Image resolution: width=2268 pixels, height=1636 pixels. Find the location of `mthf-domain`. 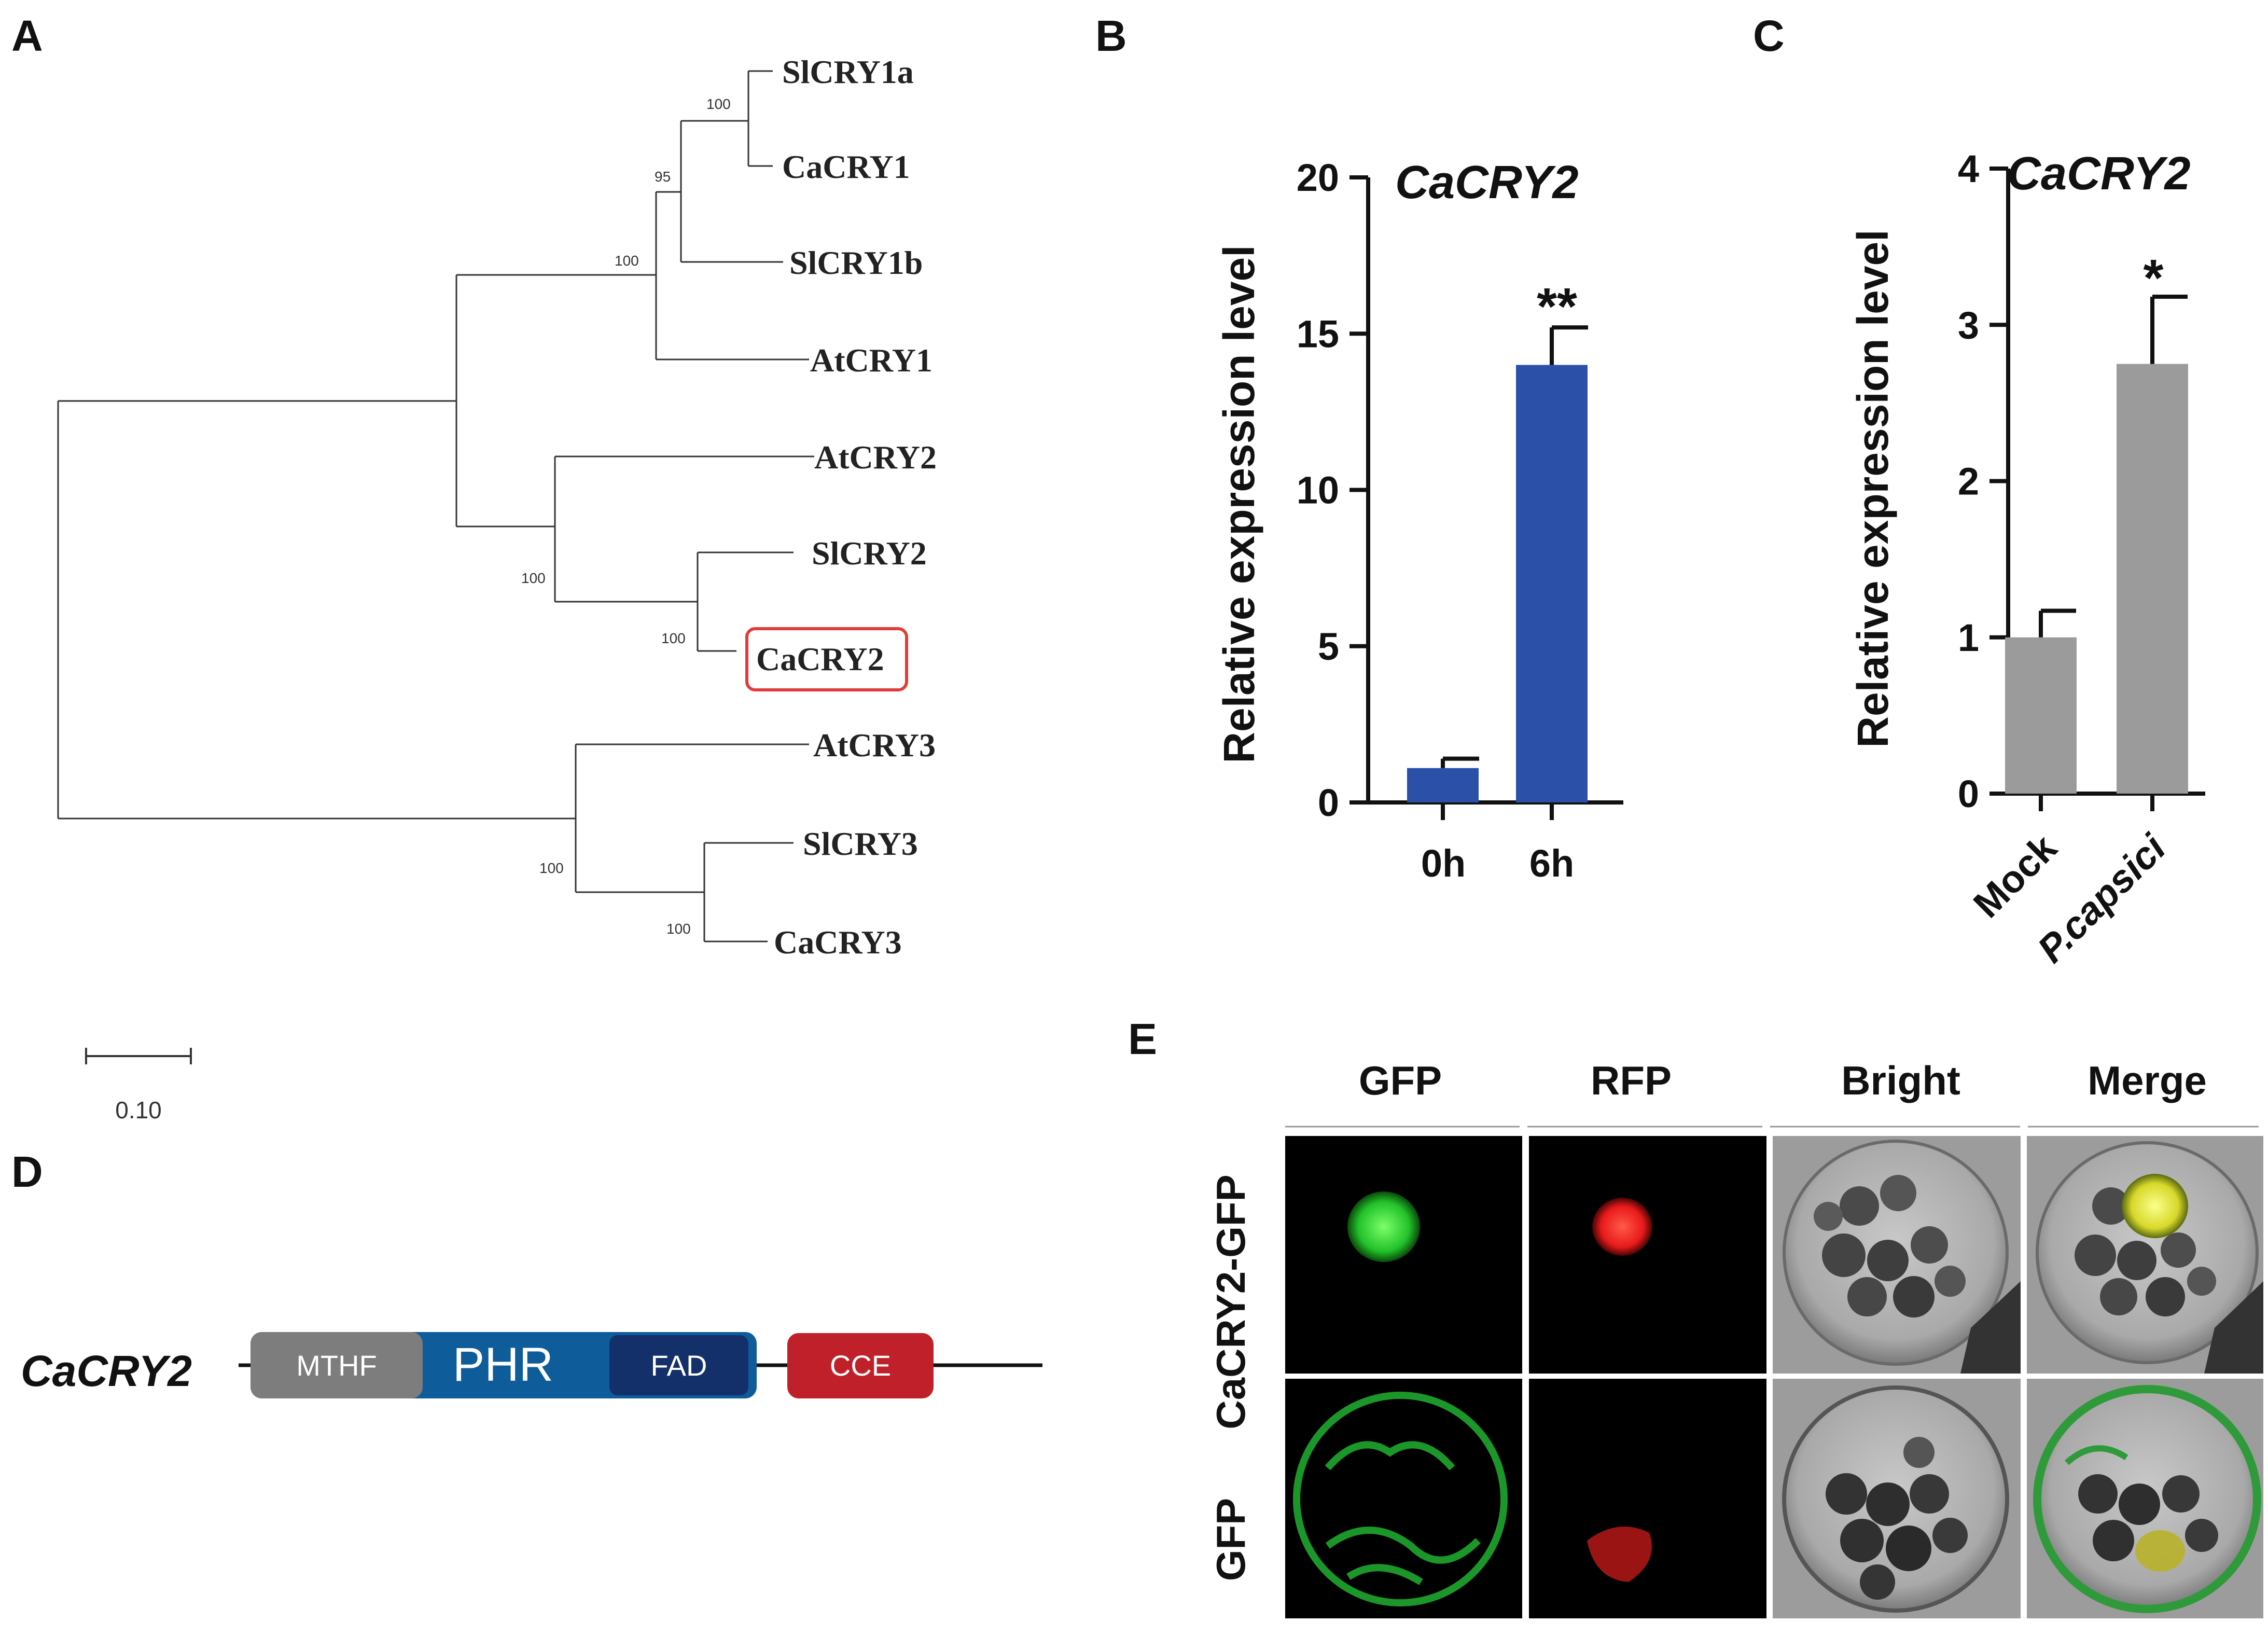

mthf-domain is located at coordinates (337, 1365).